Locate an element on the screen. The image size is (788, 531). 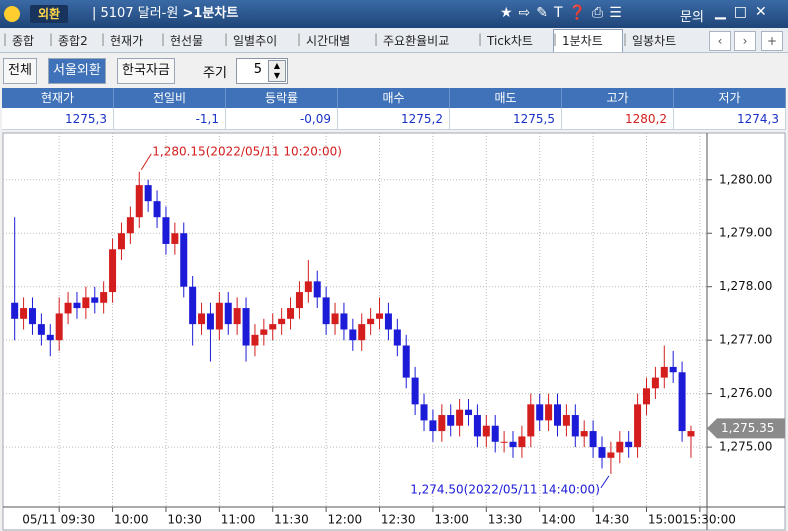
tab-bar is located at coordinates (394, 40).